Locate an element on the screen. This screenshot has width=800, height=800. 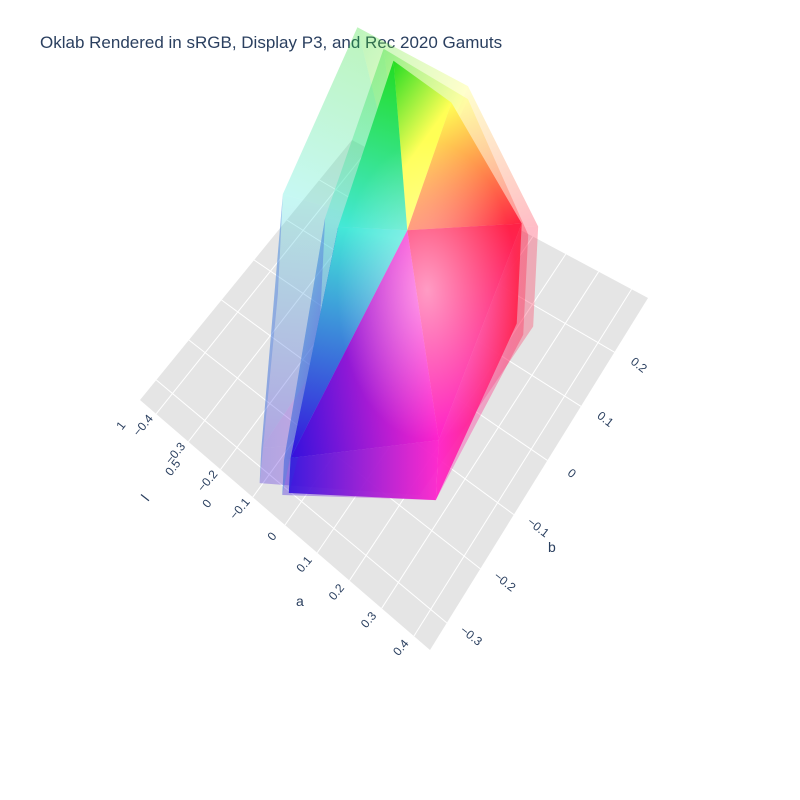
a-tick-label: −0.2 is located at coordinates (208, 480).